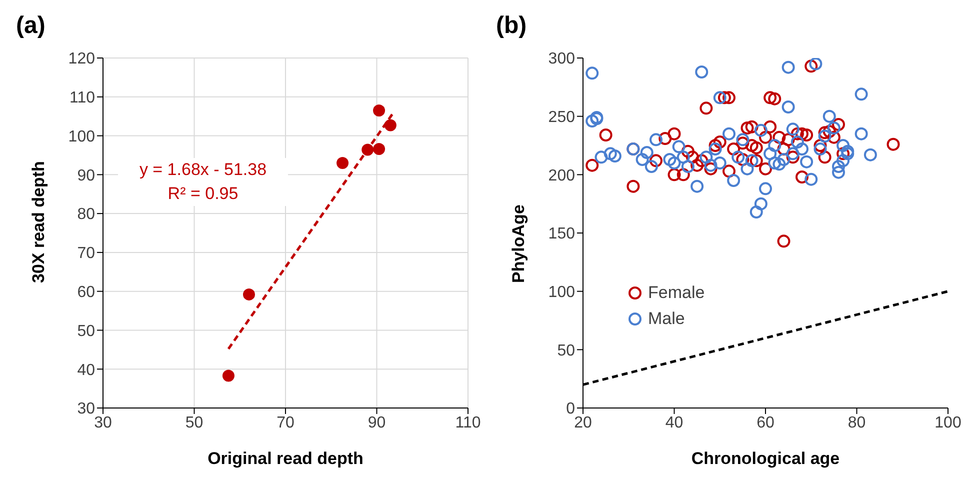 This screenshot has height=492, width=977. Describe the element at coordinates (86, 370) in the screenshot. I see `y-tick-label: 40` at that location.